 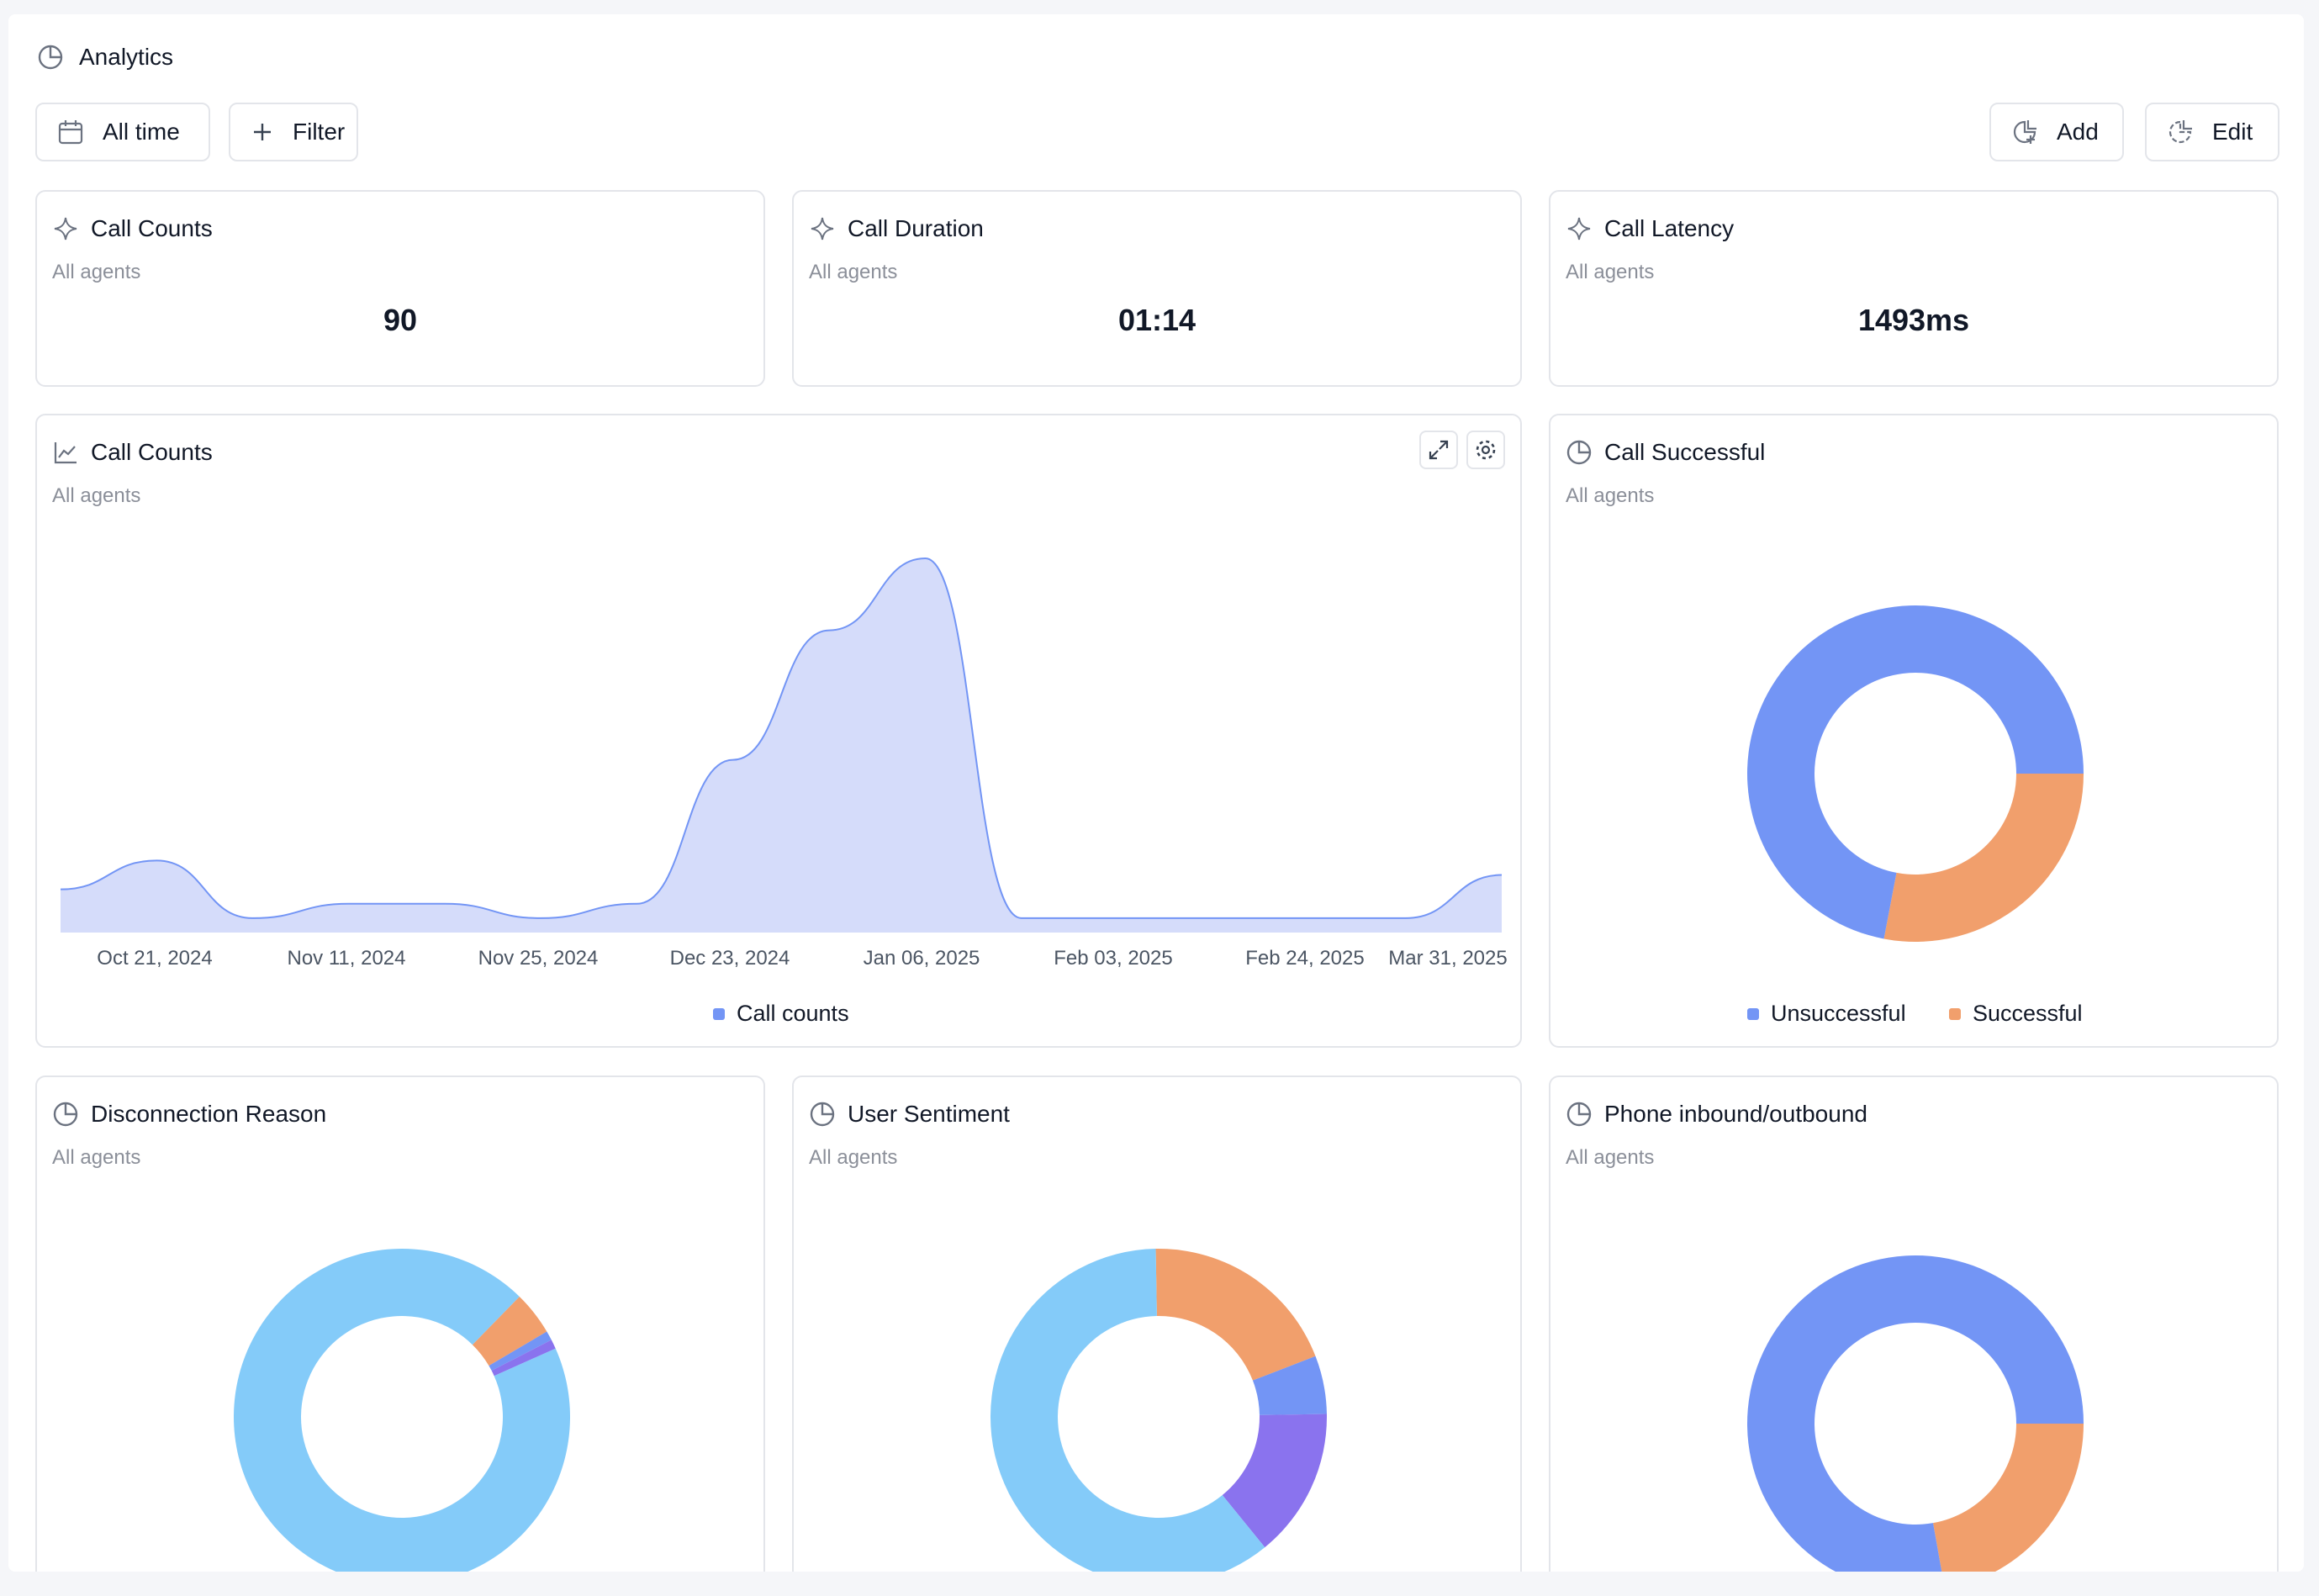 What do you see at coordinates (155, 958) in the screenshot?
I see `x-tick-label: Oct 21, 2024` at bounding box center [155, 958].